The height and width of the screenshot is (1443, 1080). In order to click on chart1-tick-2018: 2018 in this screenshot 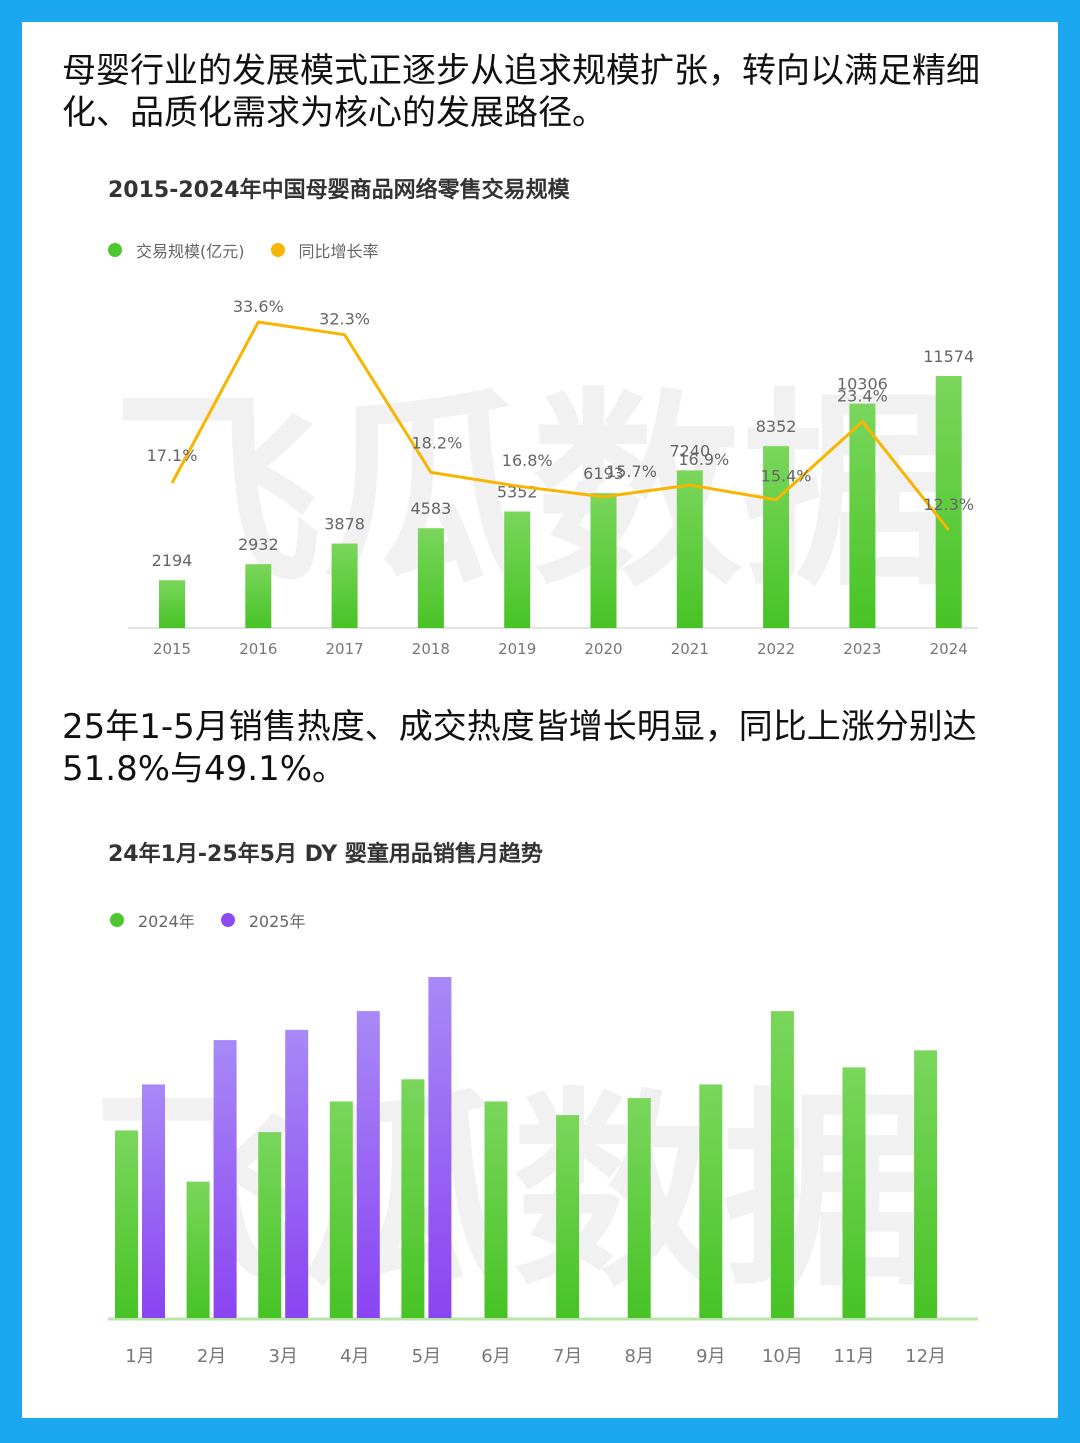, I will do `click(431, 649)`.